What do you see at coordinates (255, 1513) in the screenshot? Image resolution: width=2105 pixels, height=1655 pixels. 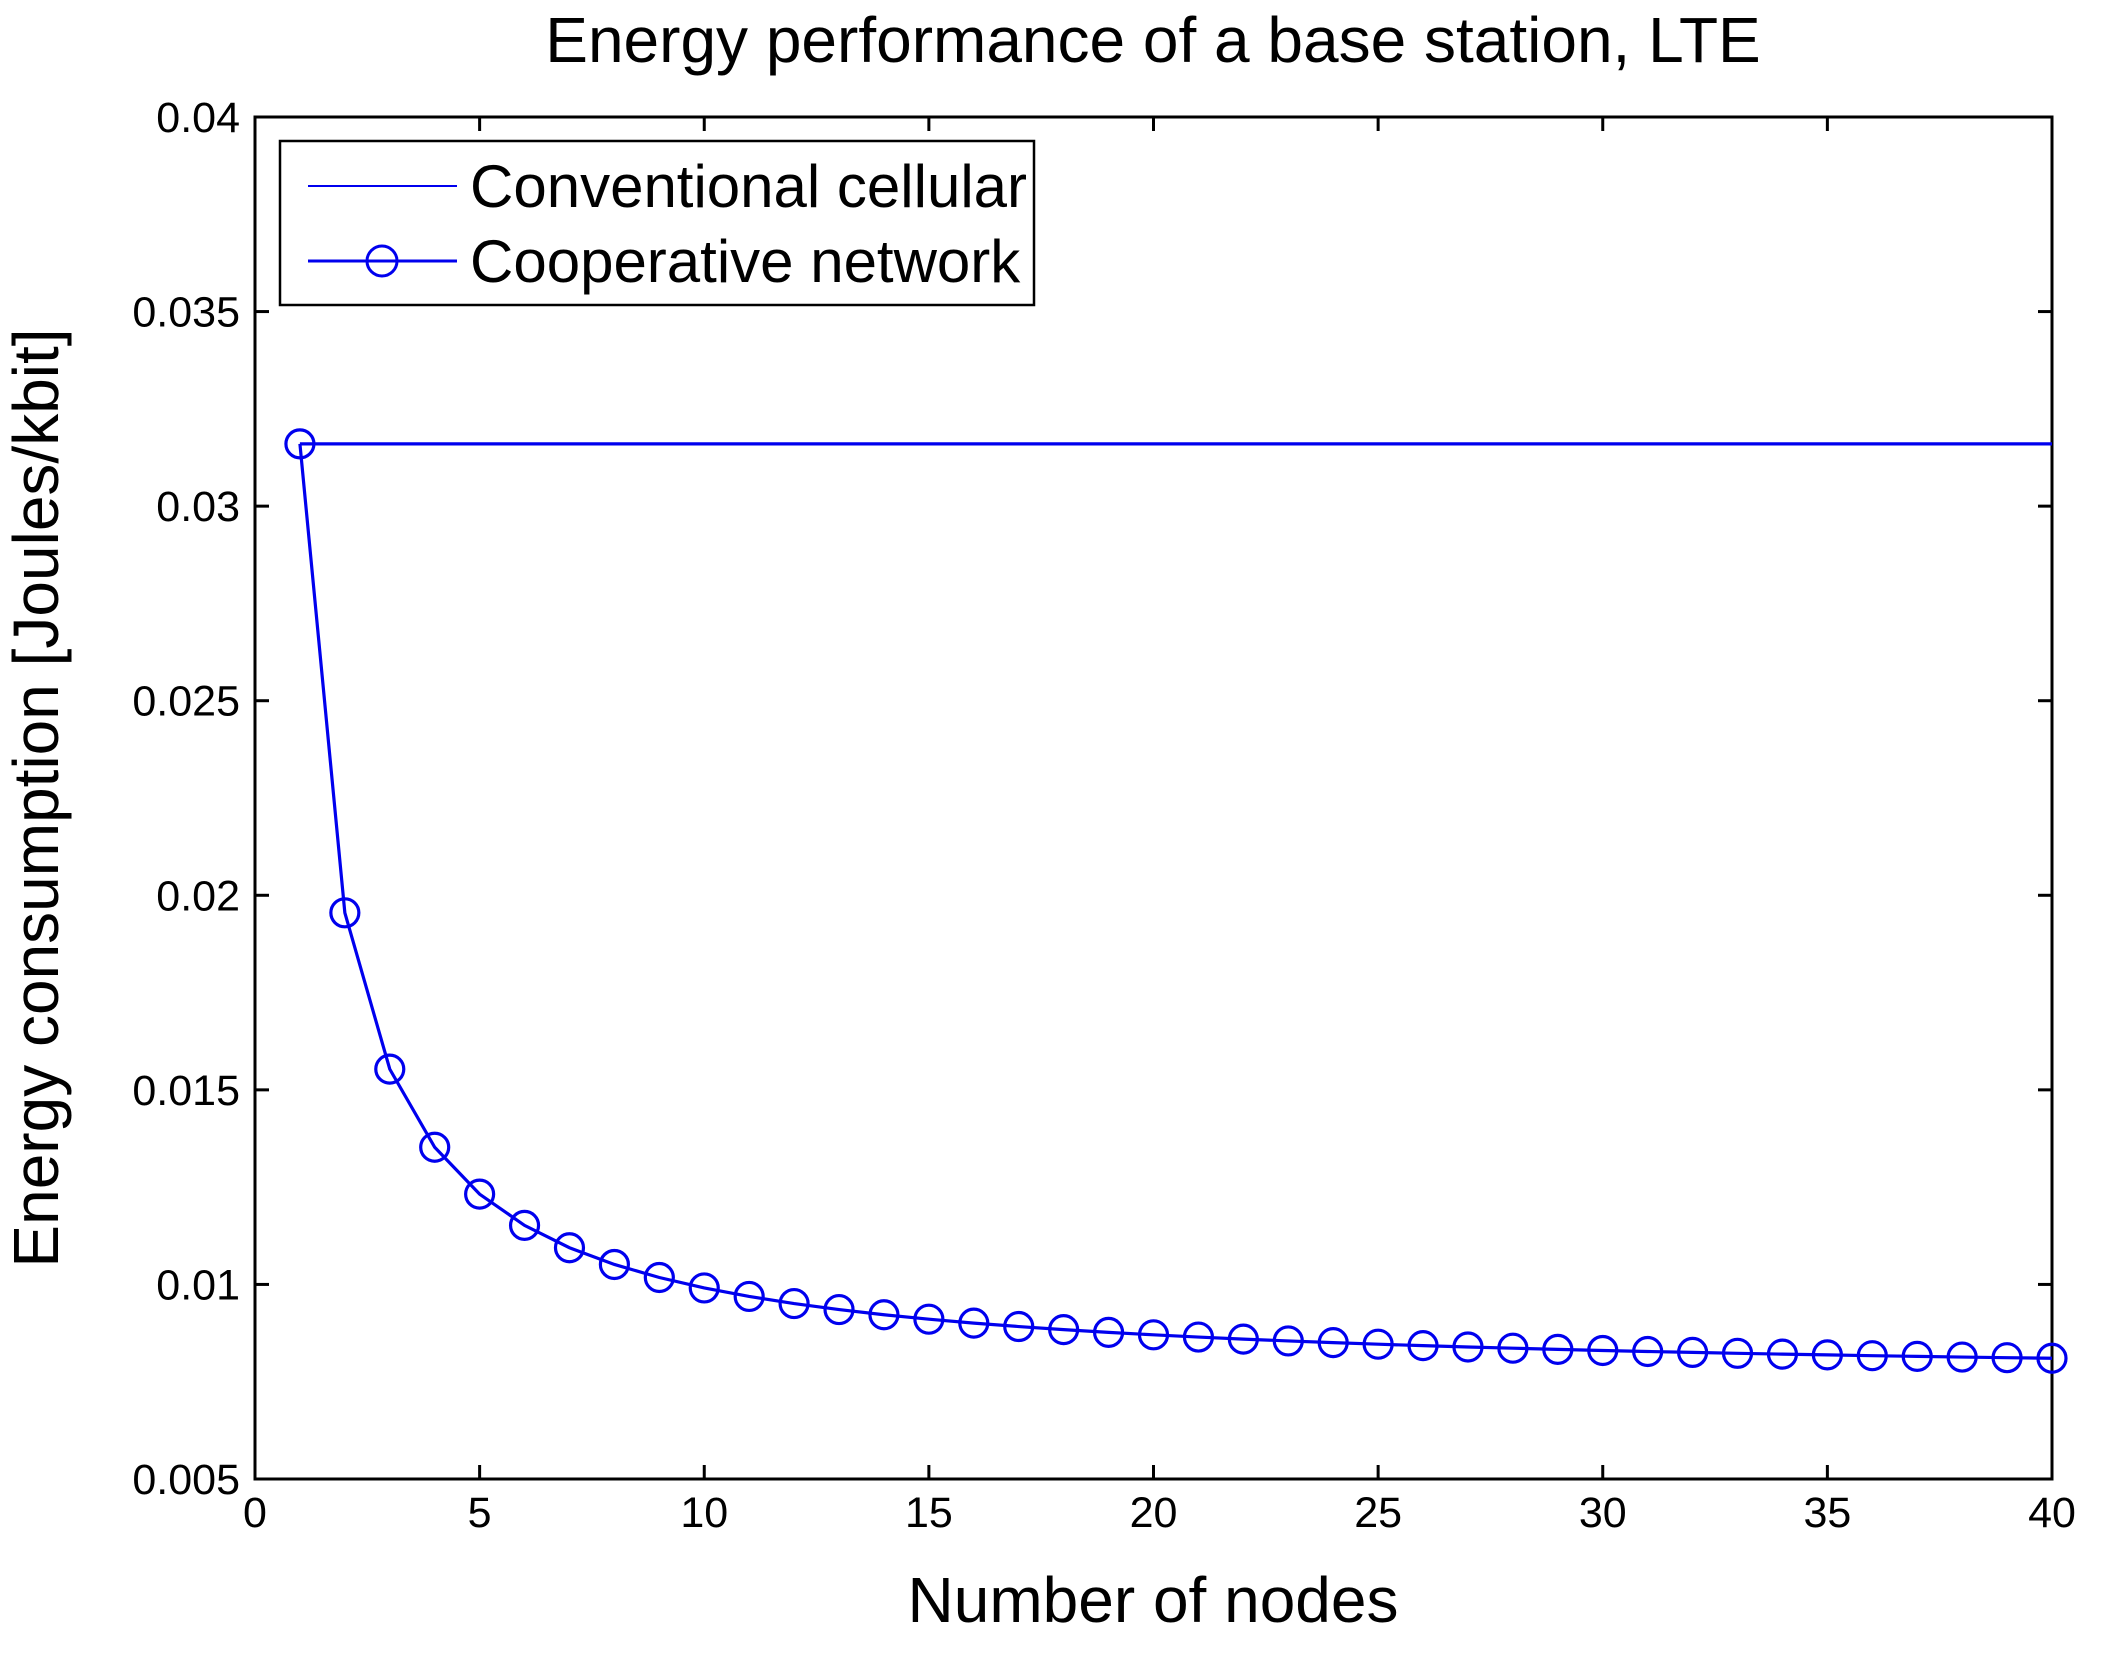 I see `x-tick-label: 0` at bounding box center [255, 1513].